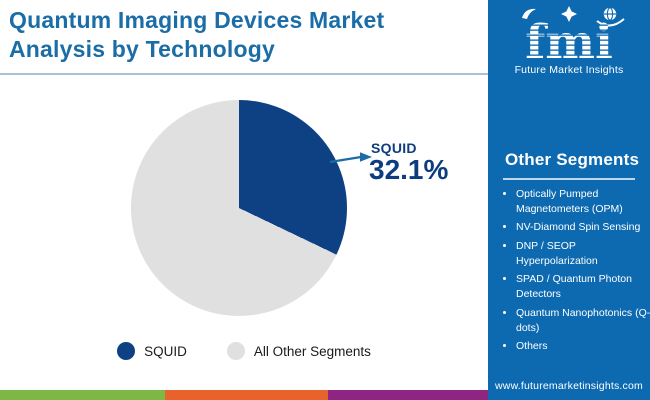  I want to click on legend-item-others: All Other Segments, so click(298, 351).